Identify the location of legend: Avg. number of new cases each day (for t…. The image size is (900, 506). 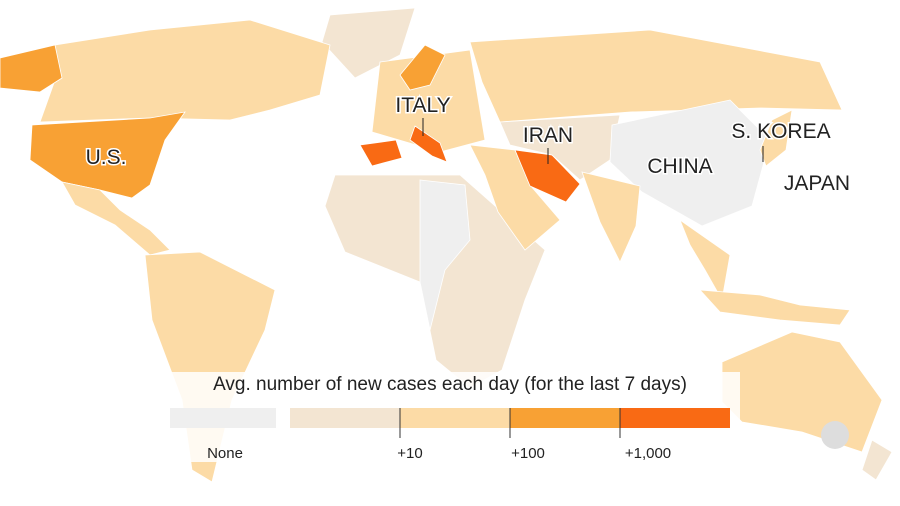
(452, 417).